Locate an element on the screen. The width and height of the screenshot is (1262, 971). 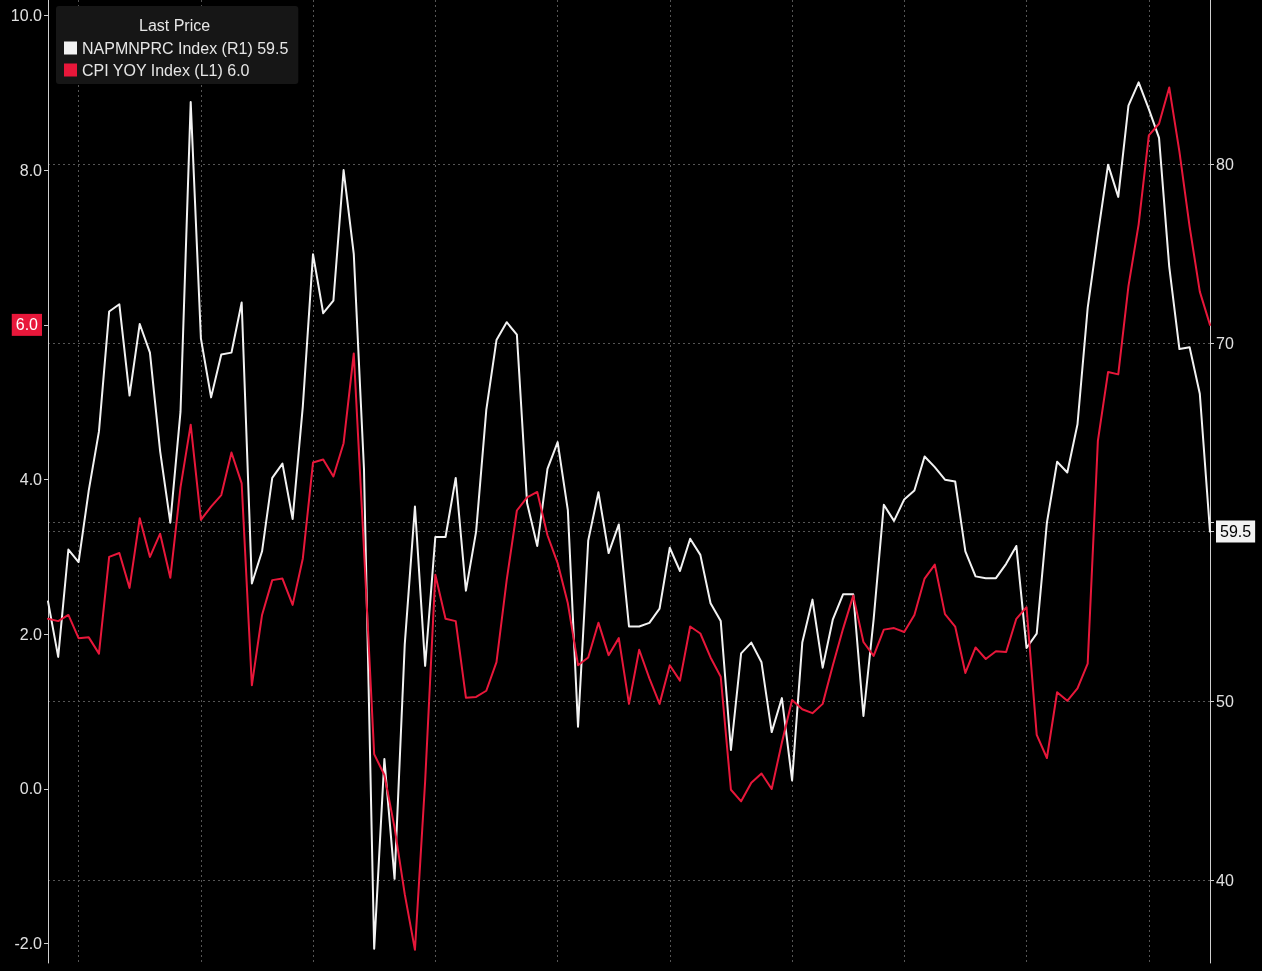
y-tick-label: -2.0 is located at coordinates (28, 944).